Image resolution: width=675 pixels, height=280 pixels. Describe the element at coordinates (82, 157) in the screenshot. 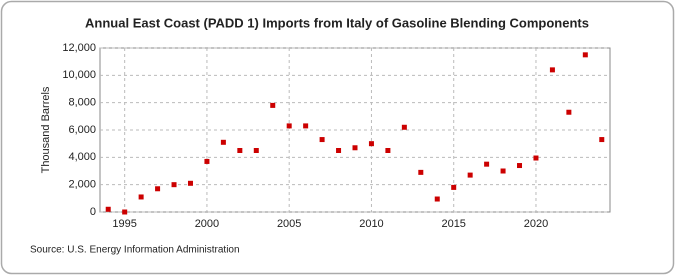

I see `y-tick-label: 4,000` at that location.